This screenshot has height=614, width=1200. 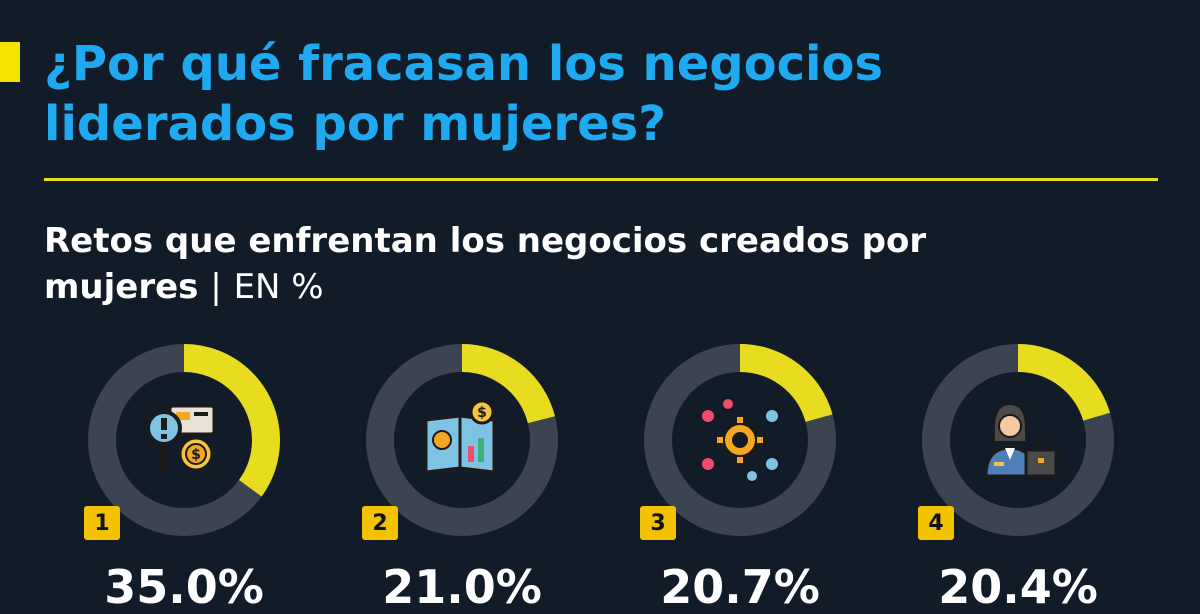 I want to click on rank-badge-3: 3, so click(x=658, y=523).